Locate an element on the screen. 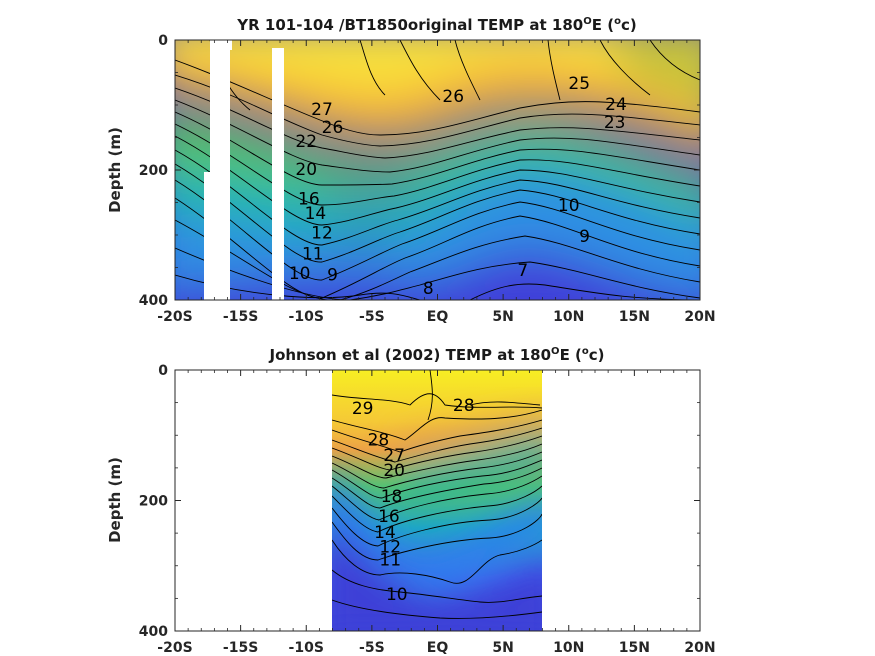 The height and width of the screenshot is (656, 875). chart-b-contours is located at coordinates (437, 494).